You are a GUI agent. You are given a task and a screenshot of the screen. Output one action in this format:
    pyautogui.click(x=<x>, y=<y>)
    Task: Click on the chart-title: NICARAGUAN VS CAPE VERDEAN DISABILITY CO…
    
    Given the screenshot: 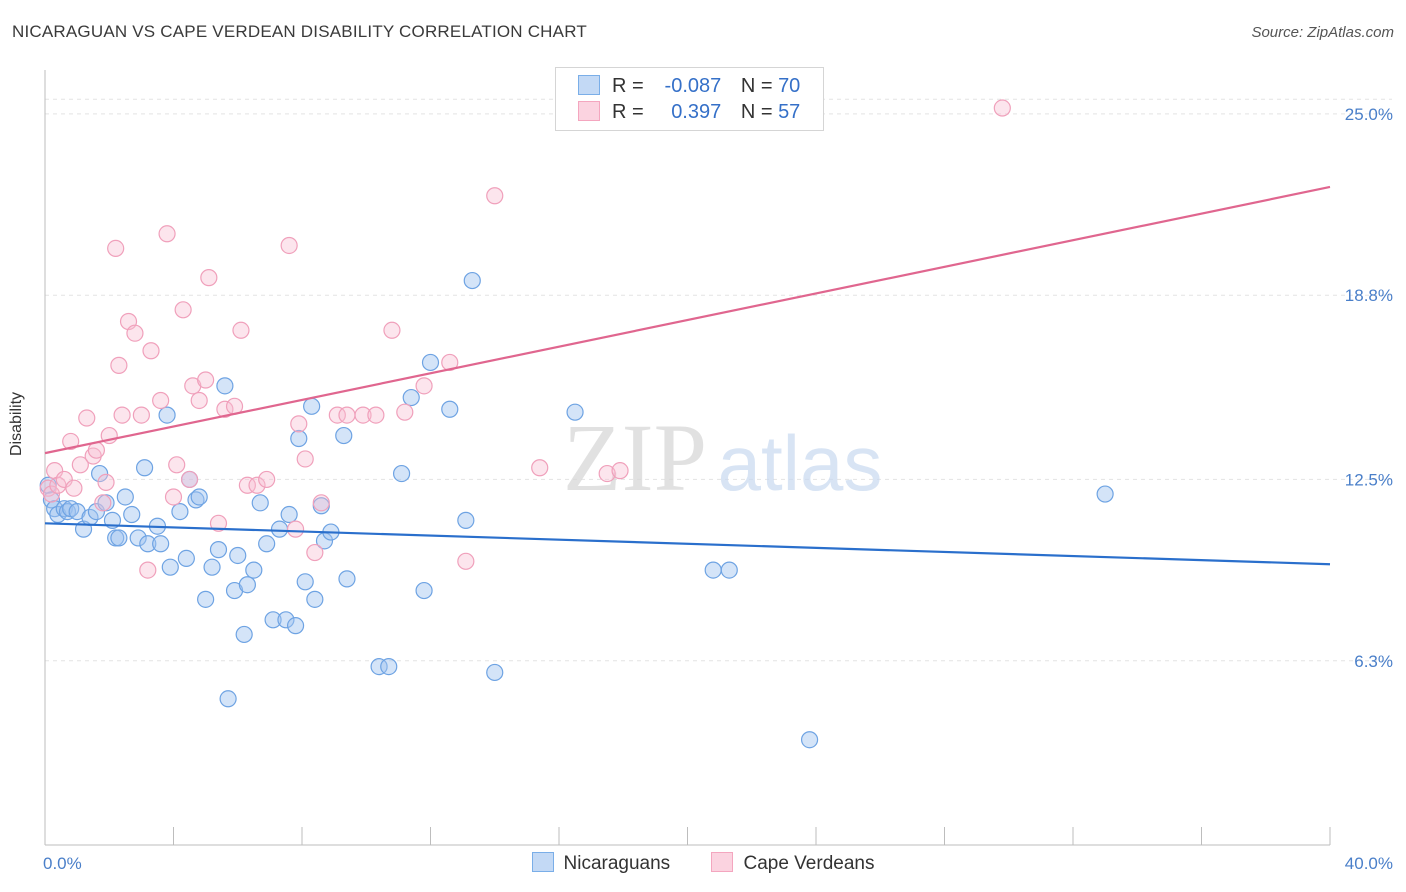 What is the action you would take?
    pyautogui.click(x=299, y=31)
    